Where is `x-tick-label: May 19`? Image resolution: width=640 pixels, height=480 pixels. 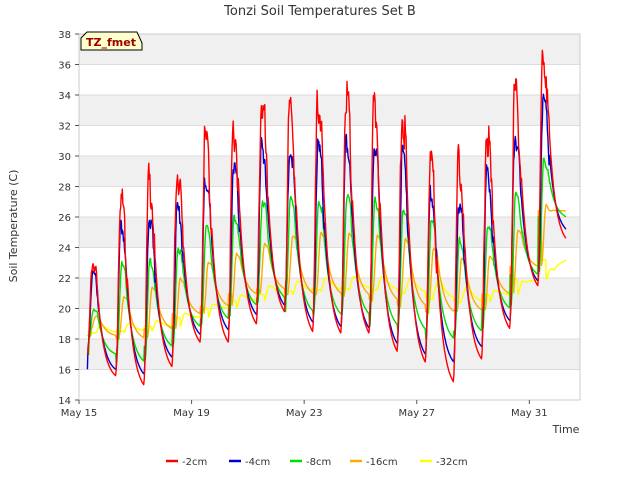 x-tick-label: May 19 is located at coordinates (191, 413).